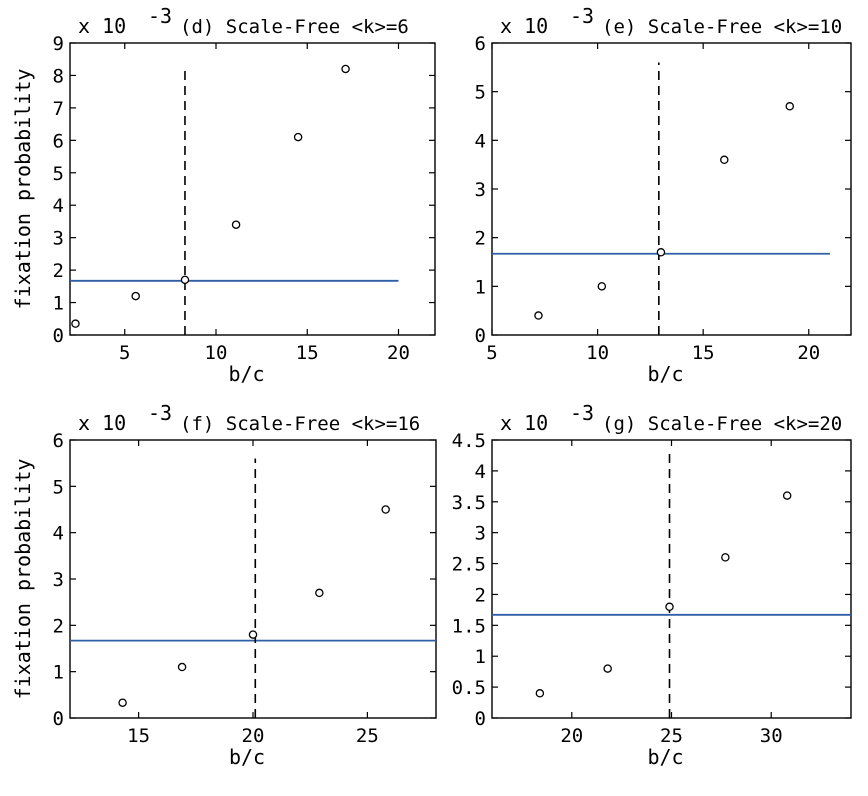 The image size is (868, 796). I want to click on y-tick-label: 4.5, so click(469, 441).